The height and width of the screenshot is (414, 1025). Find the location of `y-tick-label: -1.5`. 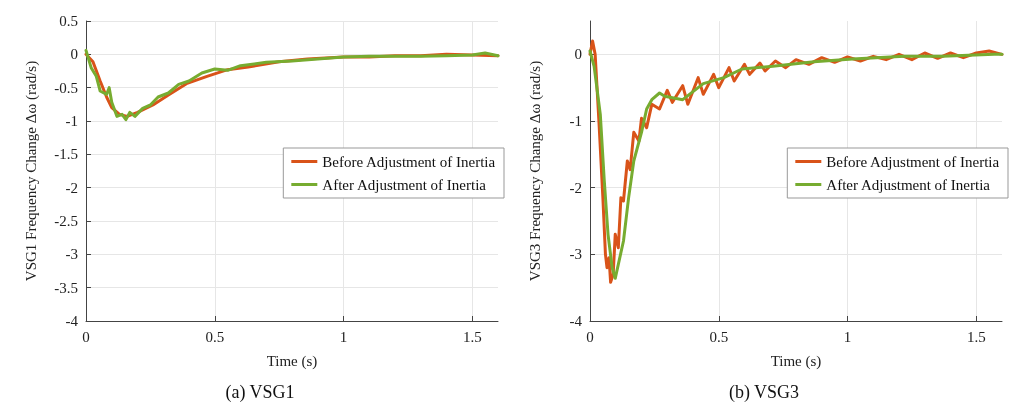

y-tick-label: -1.5 is located at coordinates (66, 154).